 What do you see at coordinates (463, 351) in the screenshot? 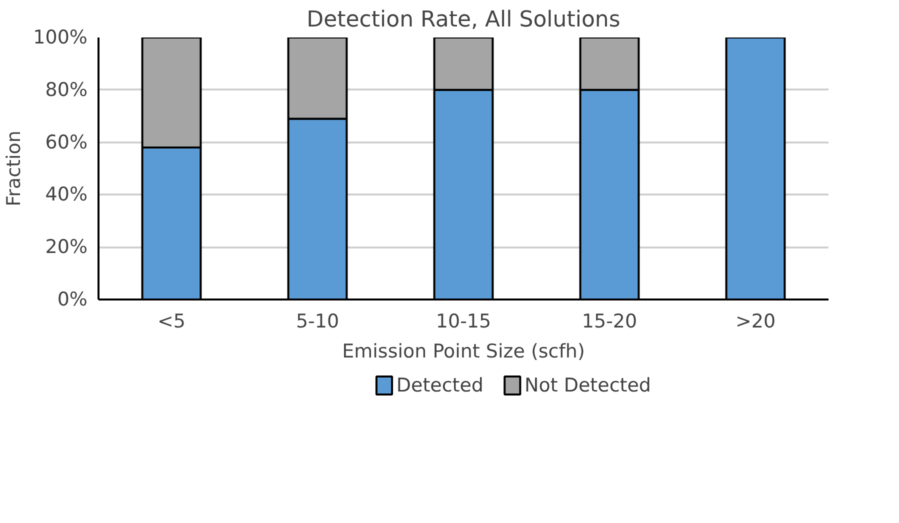
I see `x-axis-title: Emission Point Size (scfh)` at bounding box center [463, 351].